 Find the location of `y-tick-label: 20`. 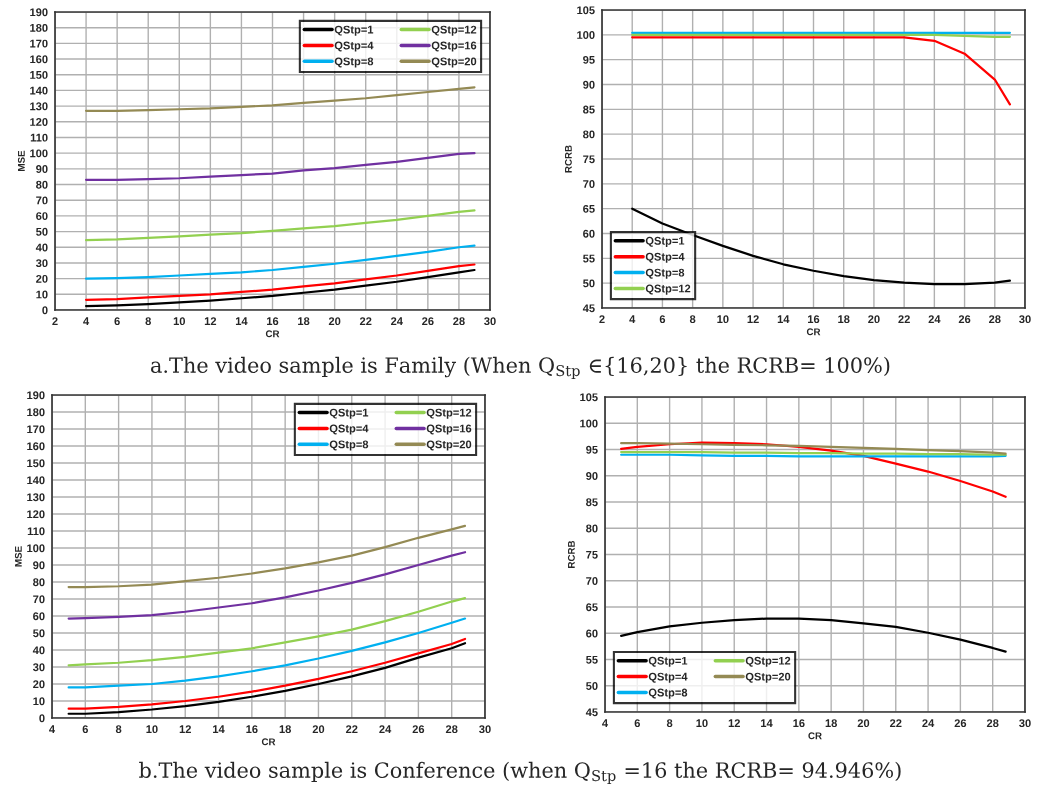

y-tick-label: 20 is located at coordinates (42, 278).